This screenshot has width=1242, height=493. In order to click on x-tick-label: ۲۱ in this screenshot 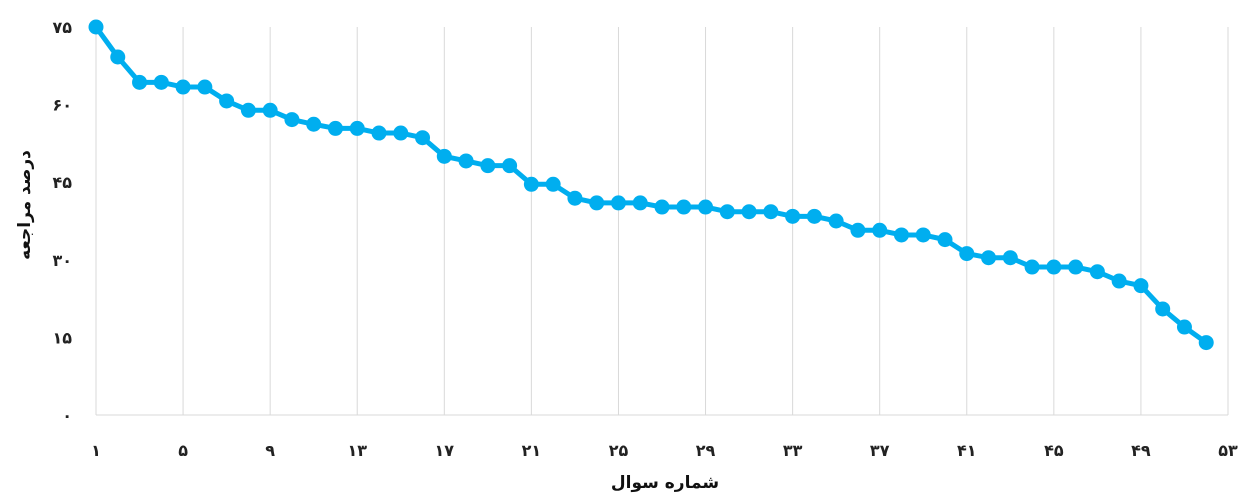, I will do `click(532, 450)`.